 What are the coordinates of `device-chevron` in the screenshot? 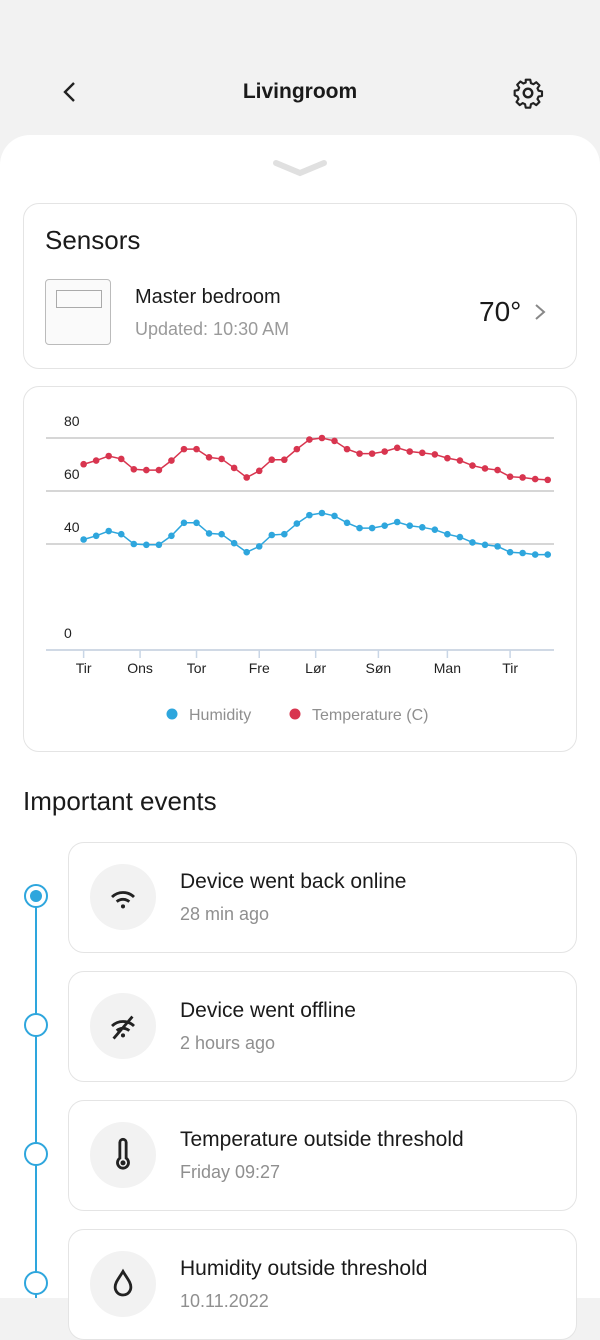 It's located at (540, 312).